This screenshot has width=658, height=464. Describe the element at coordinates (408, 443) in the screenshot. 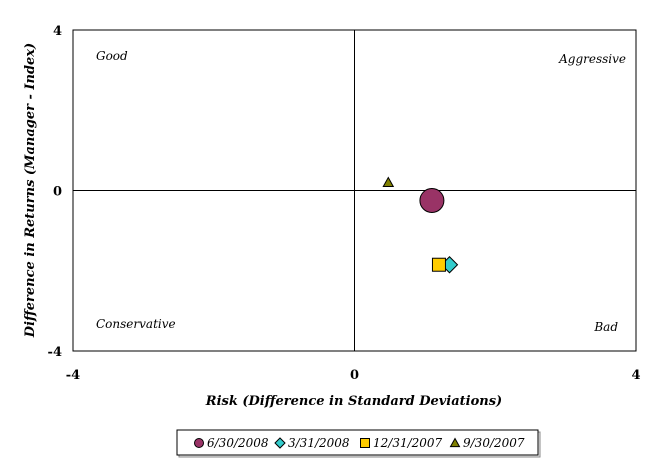

I see `legend-label: 12/31/2007` at that location.